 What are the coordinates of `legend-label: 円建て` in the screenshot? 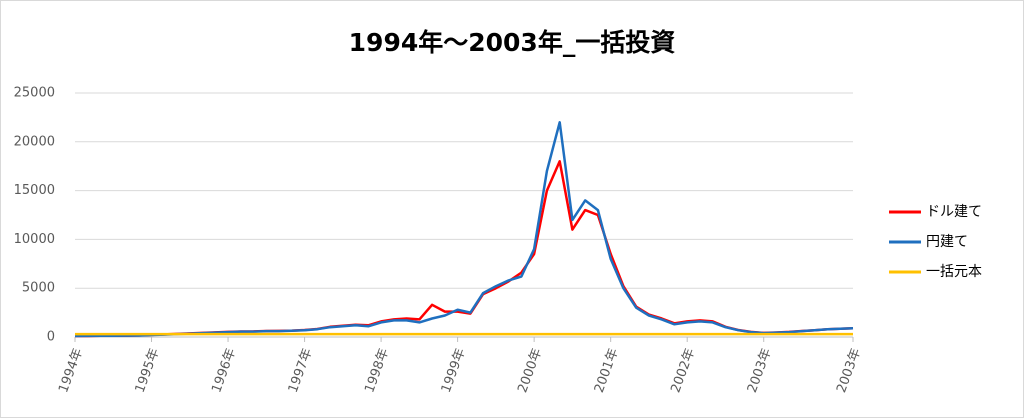 It's located at (947, 242).